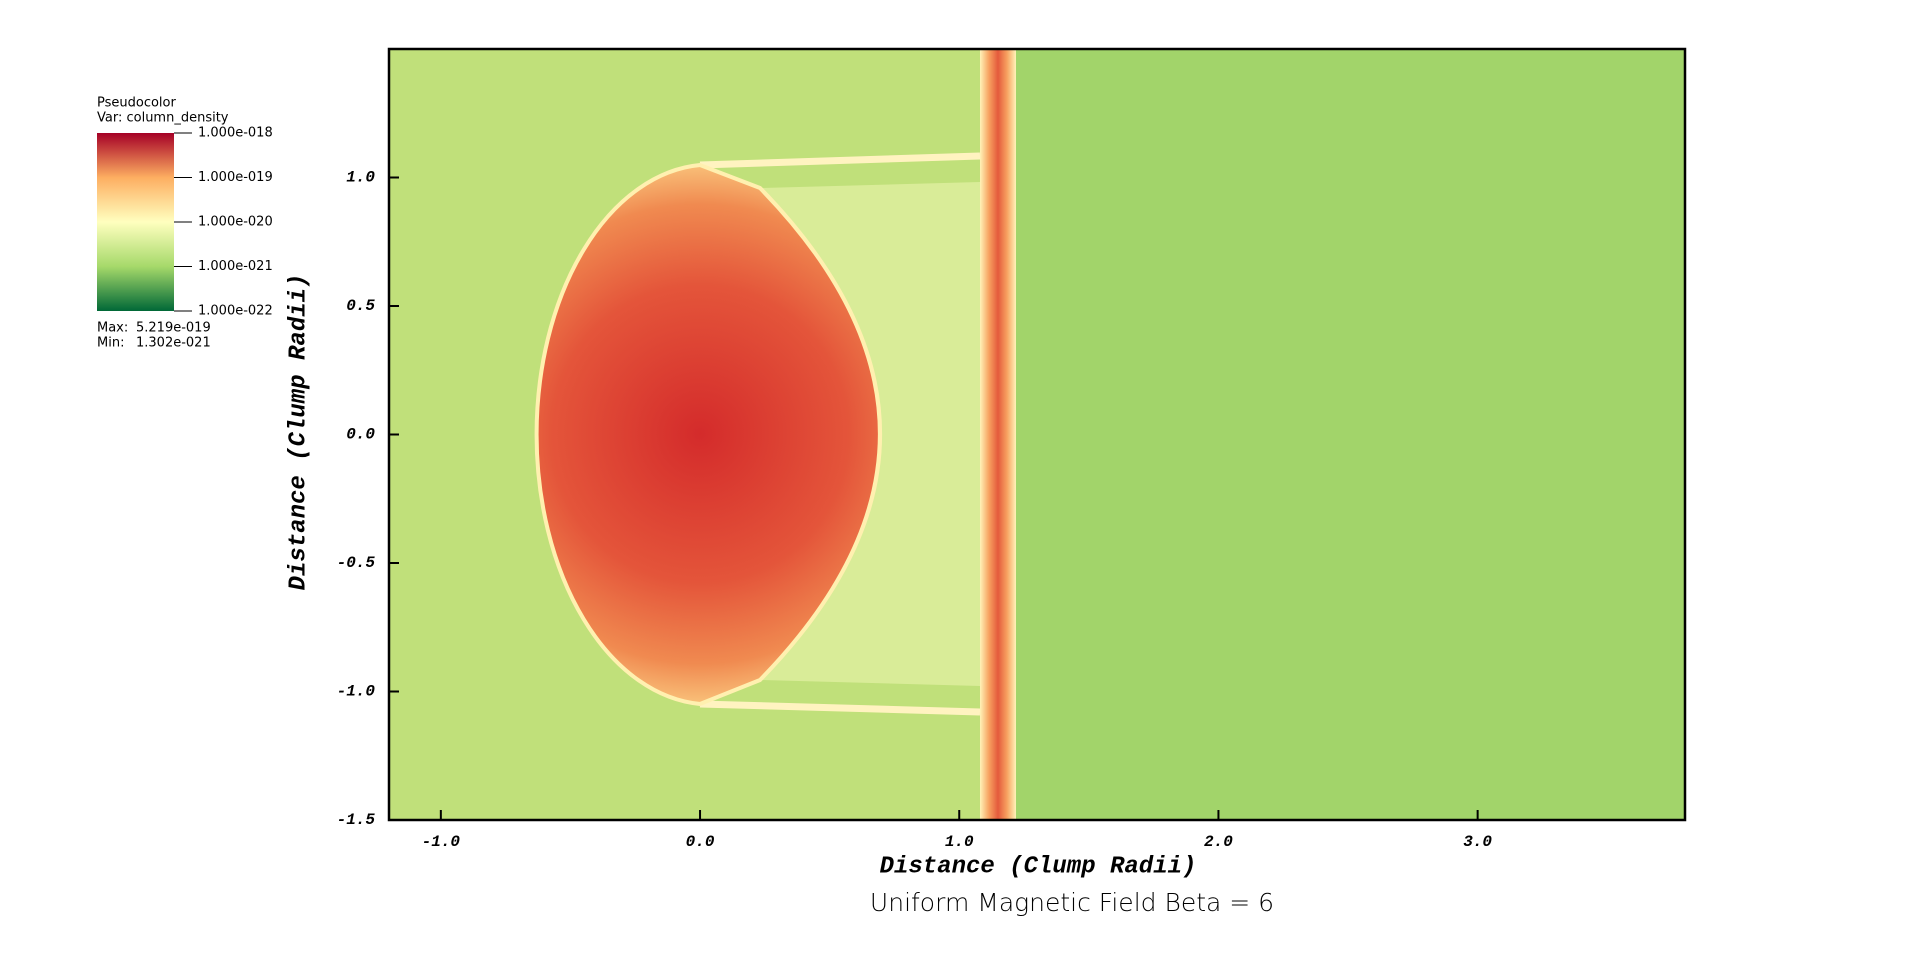 The image size is (1920, 958). I want to click on x-tick-label: -1.0, so click(441, 842).